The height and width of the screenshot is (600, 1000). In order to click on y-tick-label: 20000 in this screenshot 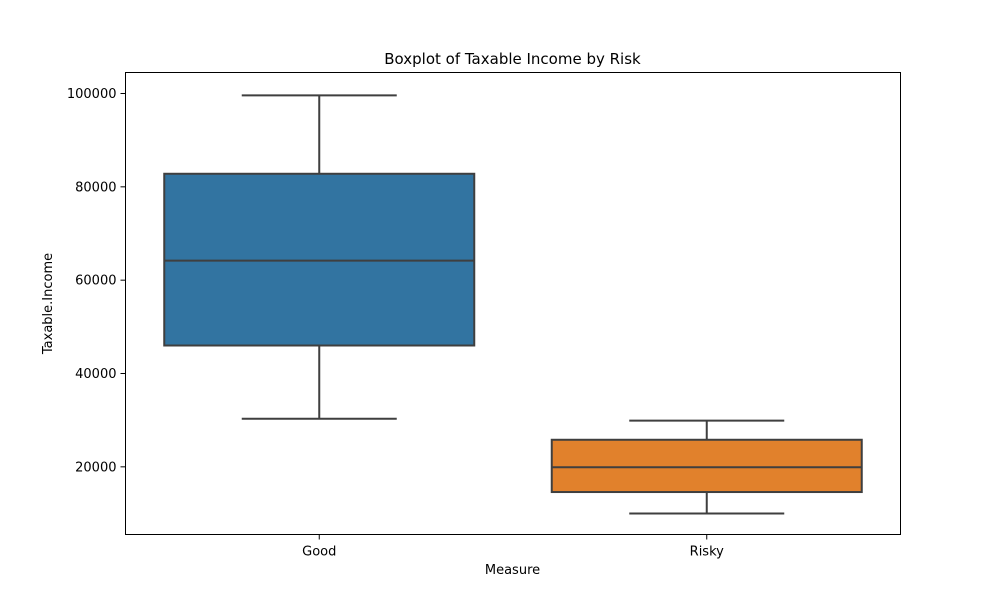, I will do `click(95, 467)`.